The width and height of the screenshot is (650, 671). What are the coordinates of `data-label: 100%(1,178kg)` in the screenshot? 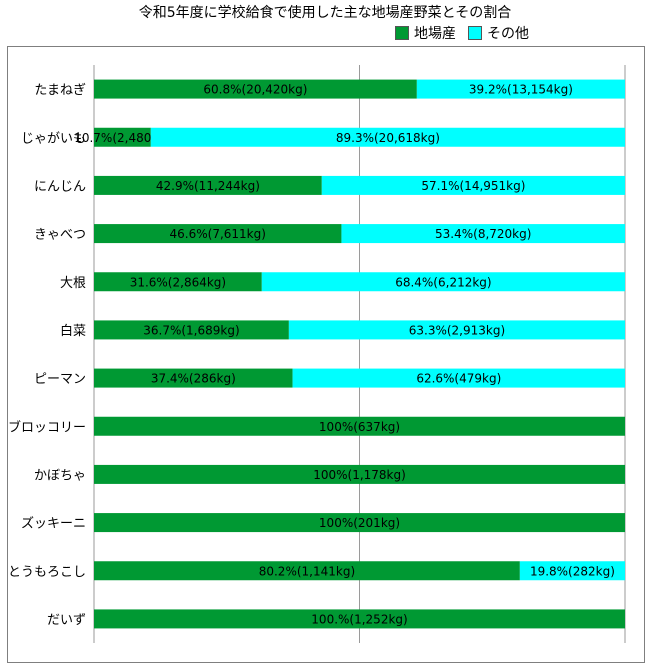 It's located at (359, 475).